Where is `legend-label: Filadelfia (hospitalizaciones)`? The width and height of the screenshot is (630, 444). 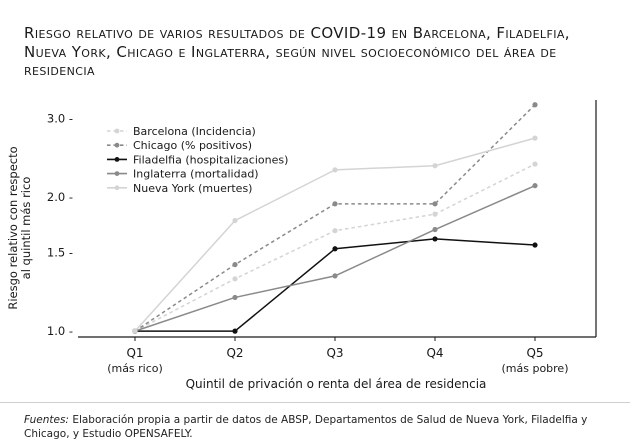 legend-label: Filadelfia (hospitalizaciones) is located at coordinates (210, 159).